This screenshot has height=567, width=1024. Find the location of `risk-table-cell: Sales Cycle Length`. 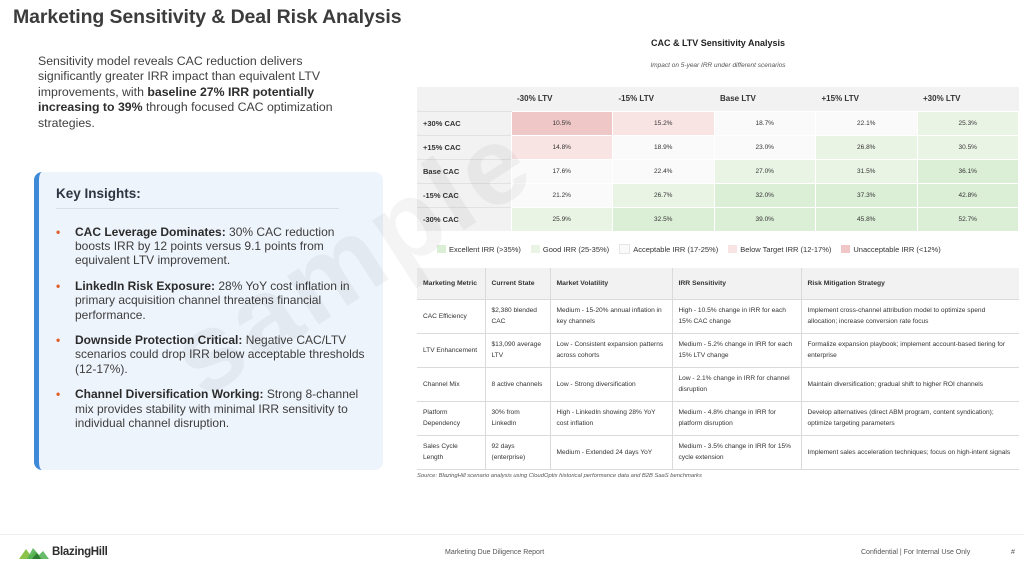

risk-table-cell: Sales Cycle Length is located at coordinates (451, 452).